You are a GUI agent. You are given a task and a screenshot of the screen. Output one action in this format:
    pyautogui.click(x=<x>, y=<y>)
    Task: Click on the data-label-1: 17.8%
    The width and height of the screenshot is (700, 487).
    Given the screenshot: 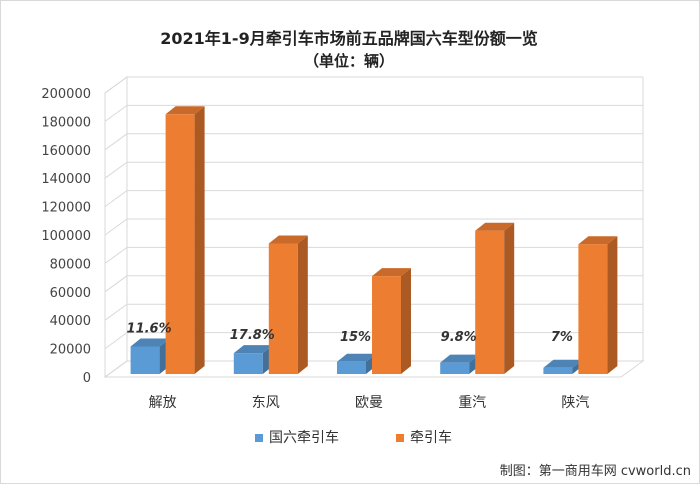 What is the action you would take?
    pyautogui.click(x=252, y=335)
    